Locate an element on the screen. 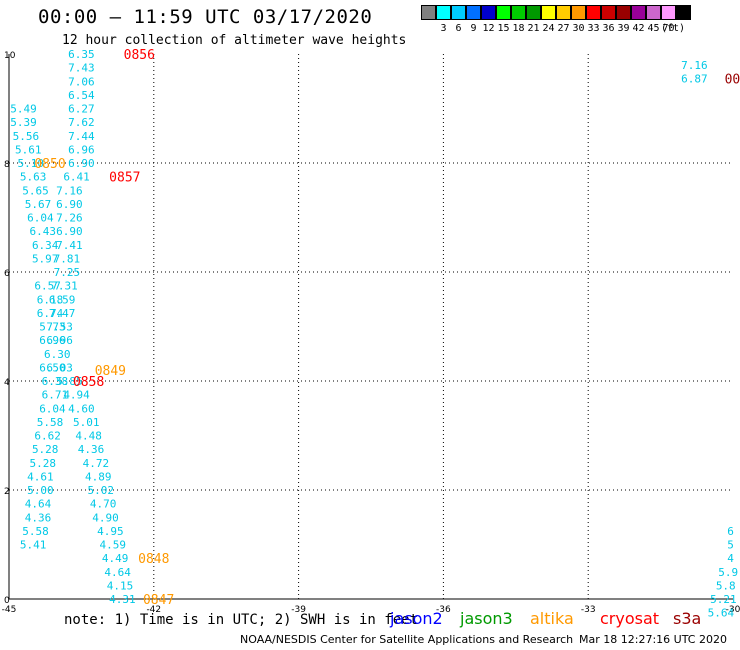 This screenshot has height=650, width=740. wave-height-value: 6.90 is located at coordinates (81, 163).